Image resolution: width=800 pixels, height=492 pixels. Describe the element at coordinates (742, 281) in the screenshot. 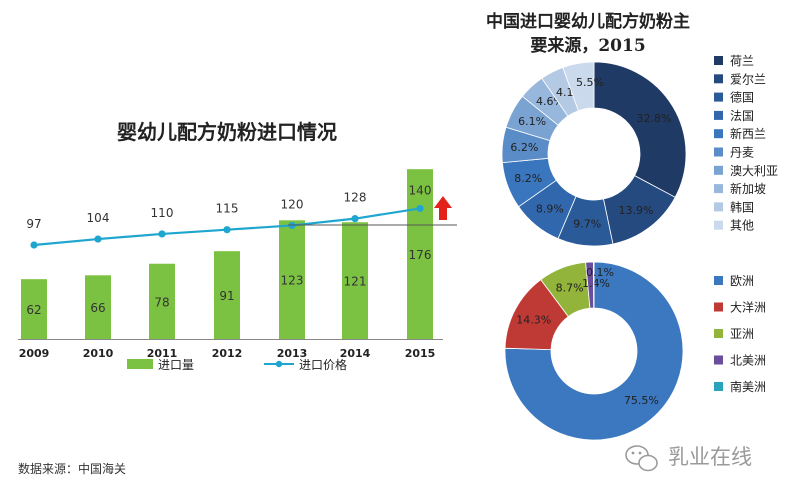

I see `legend-label: 欧洲` at that location.